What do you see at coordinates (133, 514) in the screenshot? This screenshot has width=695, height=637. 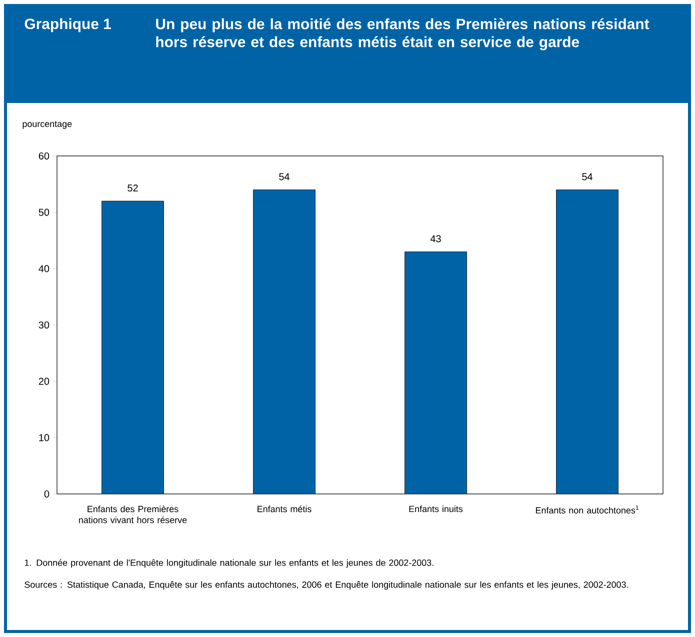 I see `x-tick-label: Enfants des Premières nations vivant hors réserve` at bounding box center [133, 514].